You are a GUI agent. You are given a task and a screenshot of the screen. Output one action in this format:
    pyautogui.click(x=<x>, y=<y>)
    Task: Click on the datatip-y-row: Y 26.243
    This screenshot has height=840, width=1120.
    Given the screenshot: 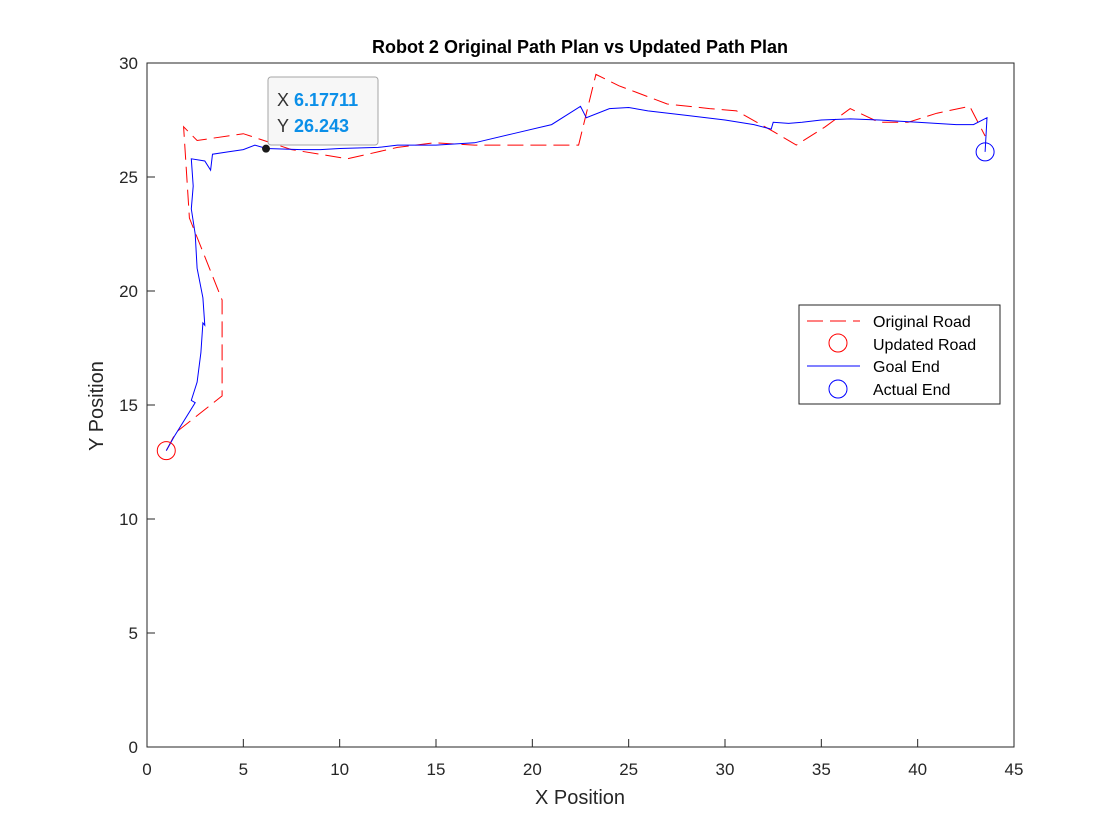 What is the action you would take?
    pyautogui.click(x=313, y=126)
    